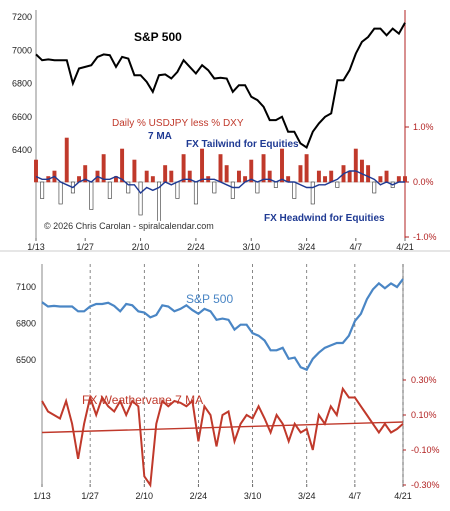 This screenshot has height=511, width=450. Describe the element at coordinates (424, 415) in the screenshot. I see `y-right-tick: 0.10%` at that location.